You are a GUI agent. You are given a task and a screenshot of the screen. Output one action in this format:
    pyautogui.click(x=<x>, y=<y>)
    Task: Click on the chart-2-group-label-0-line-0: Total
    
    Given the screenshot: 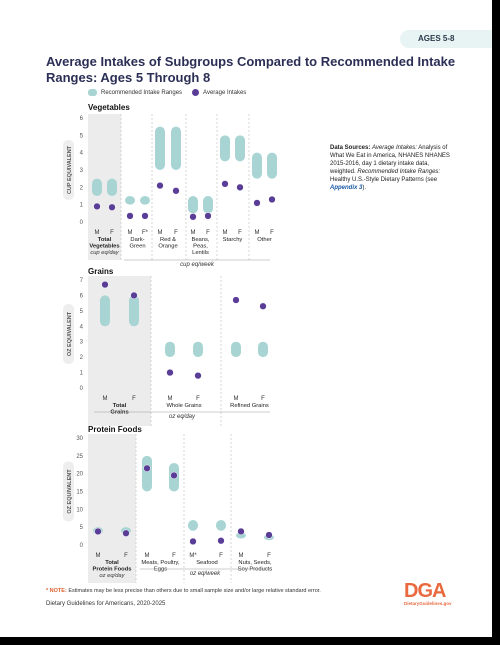 What is the action you would take?
    pyautogui.click(x=112, y=563)
    